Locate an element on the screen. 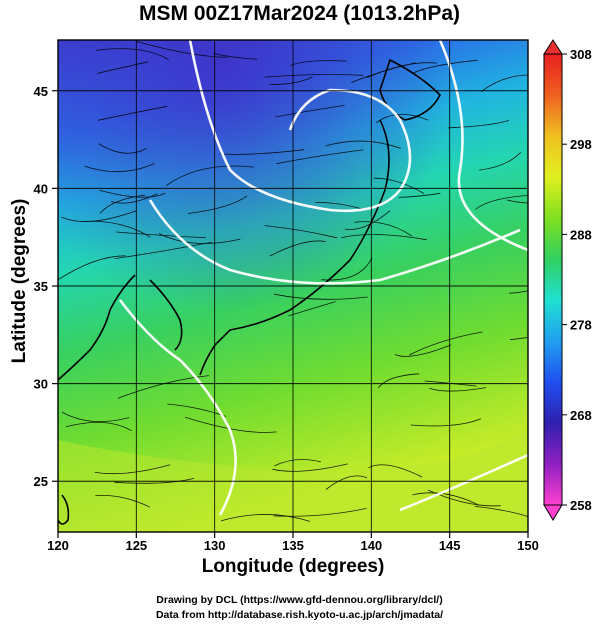  china-coastline is located at coordinates (97, 327).